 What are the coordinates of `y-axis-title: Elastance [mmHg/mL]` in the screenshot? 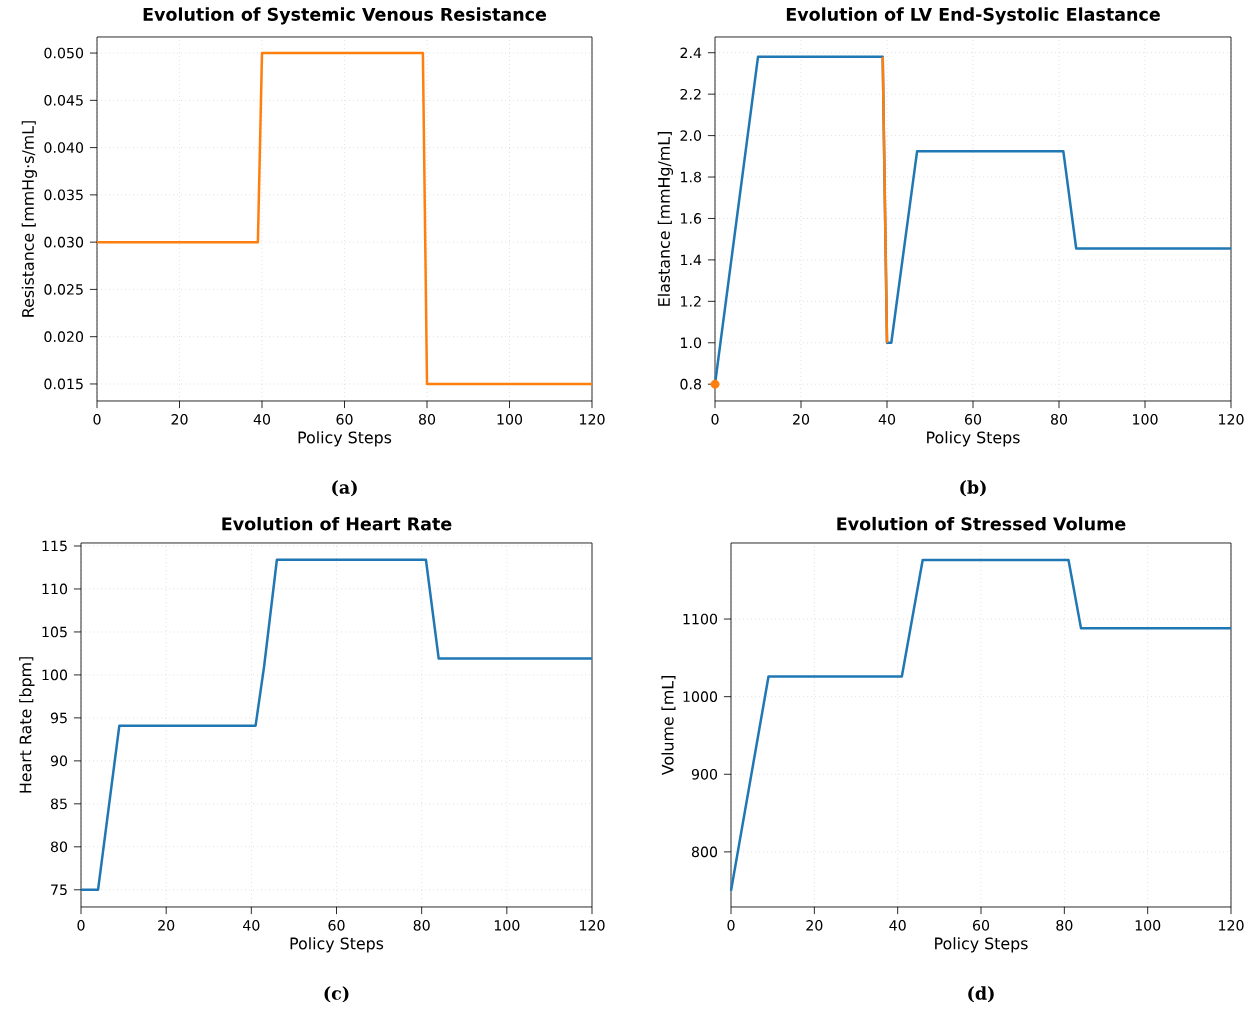 It's located at (665, 219).